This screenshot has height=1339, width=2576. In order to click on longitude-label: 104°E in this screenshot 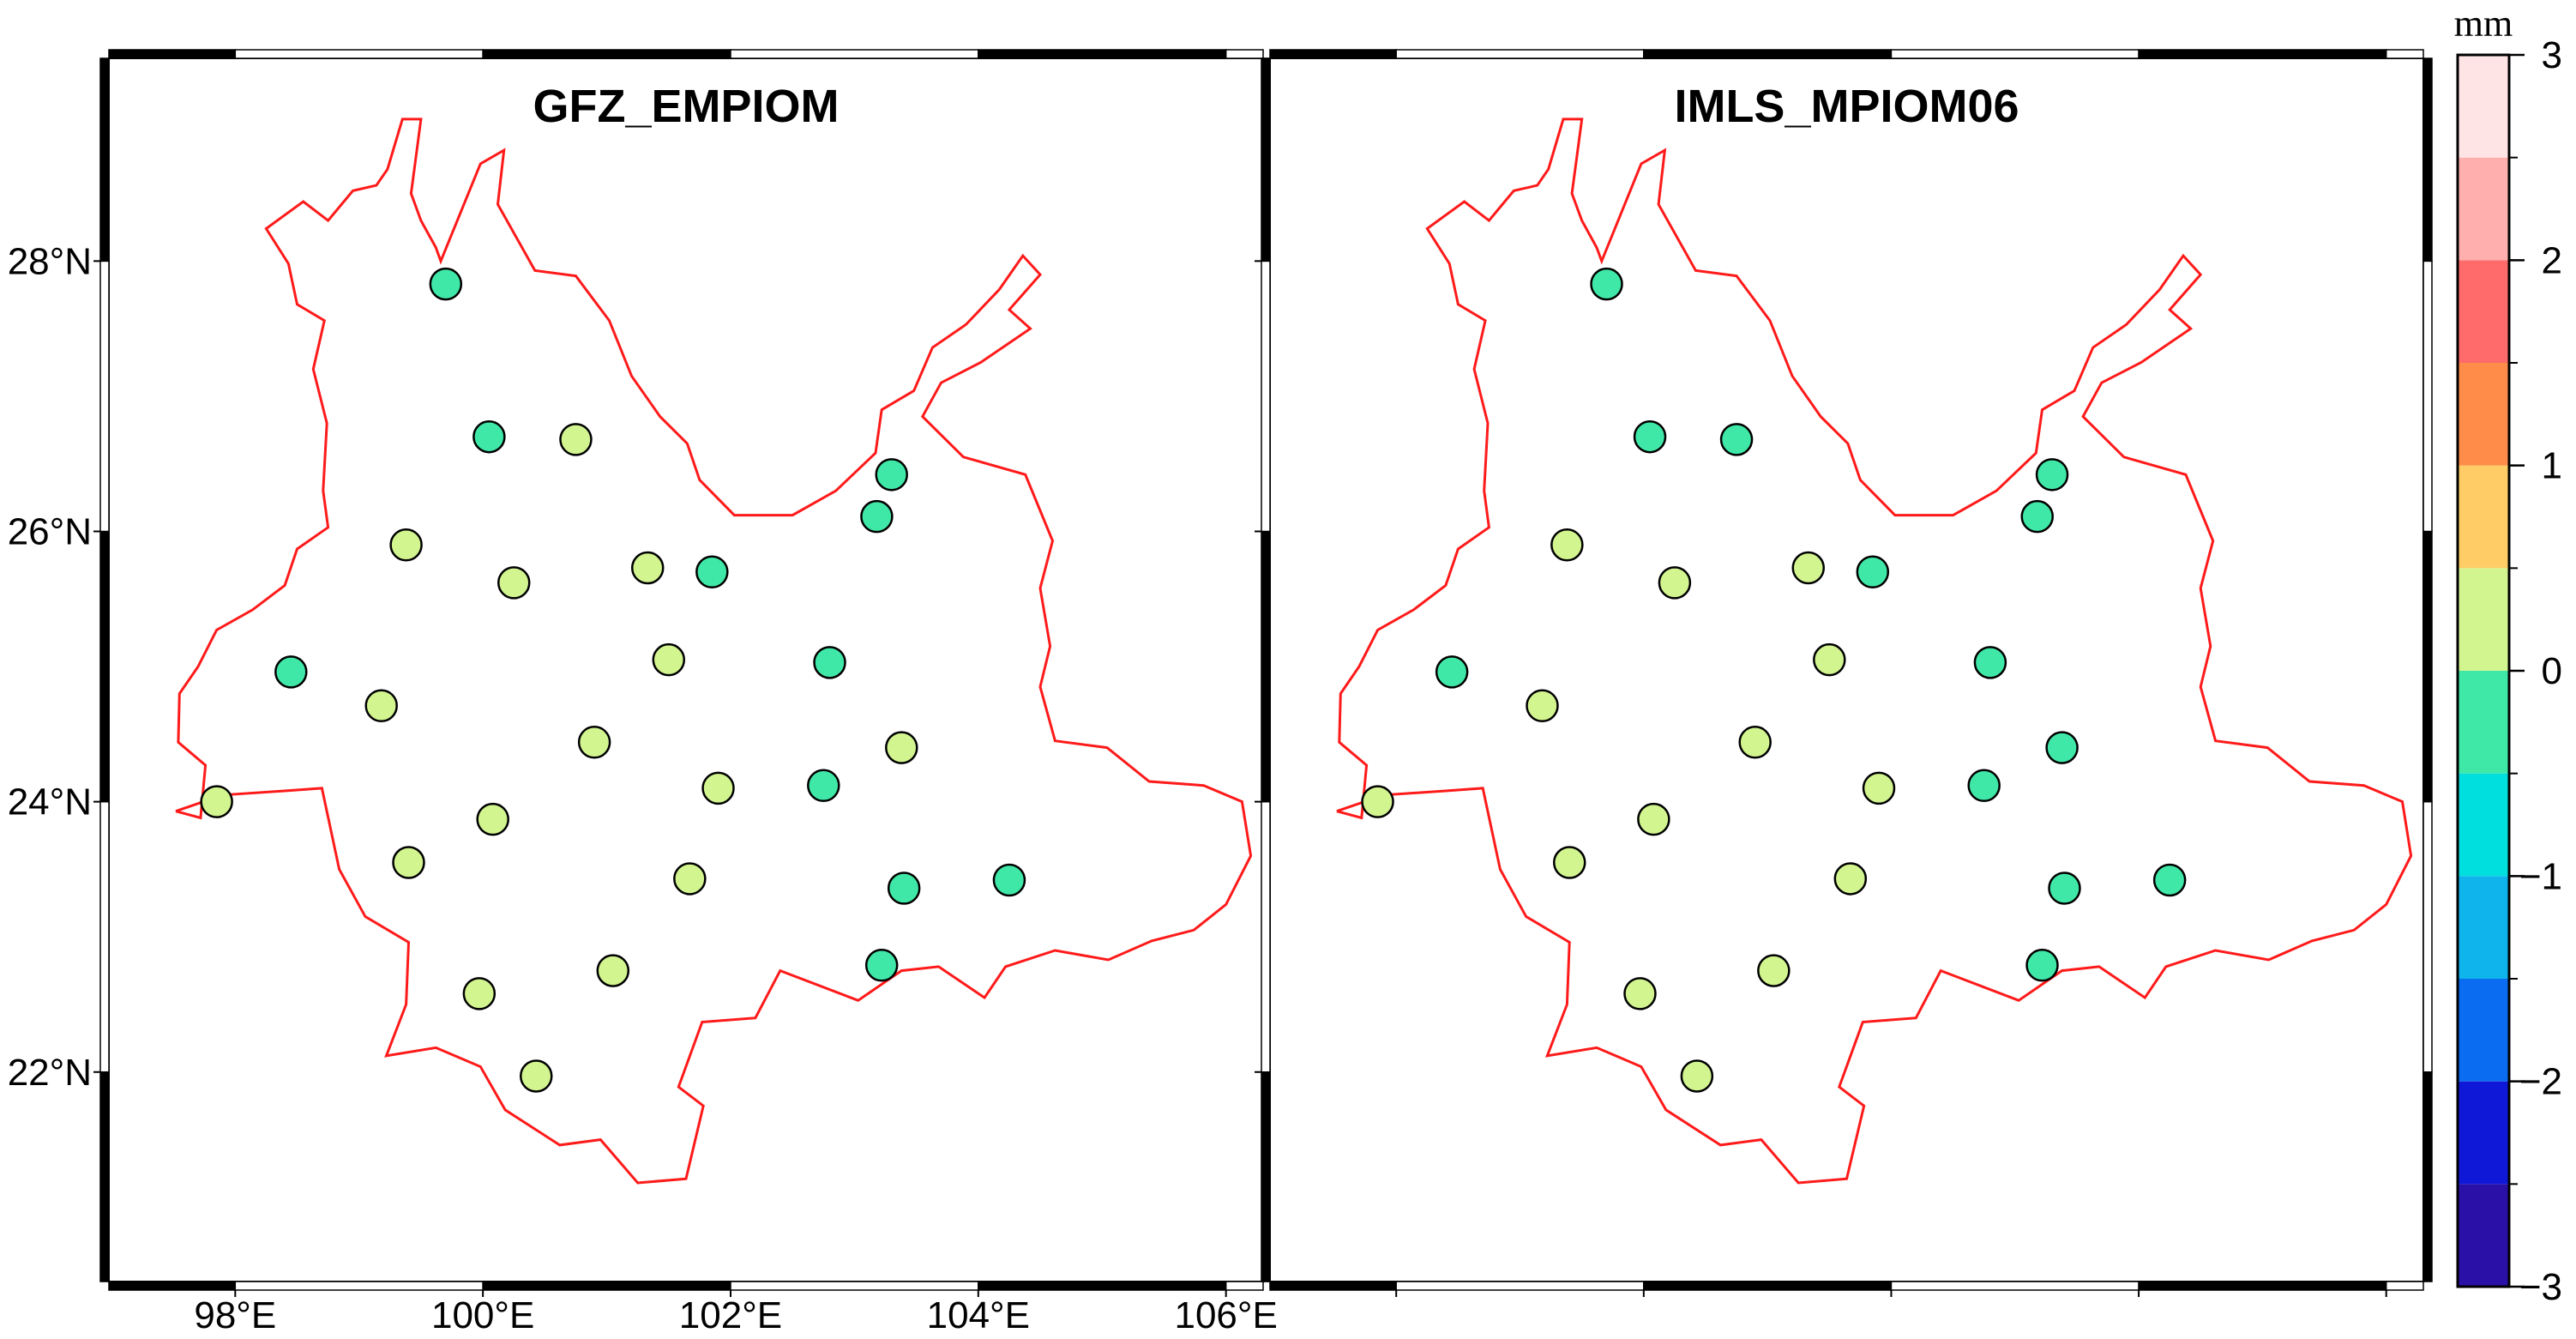, I will do `click(978, 1314)`.